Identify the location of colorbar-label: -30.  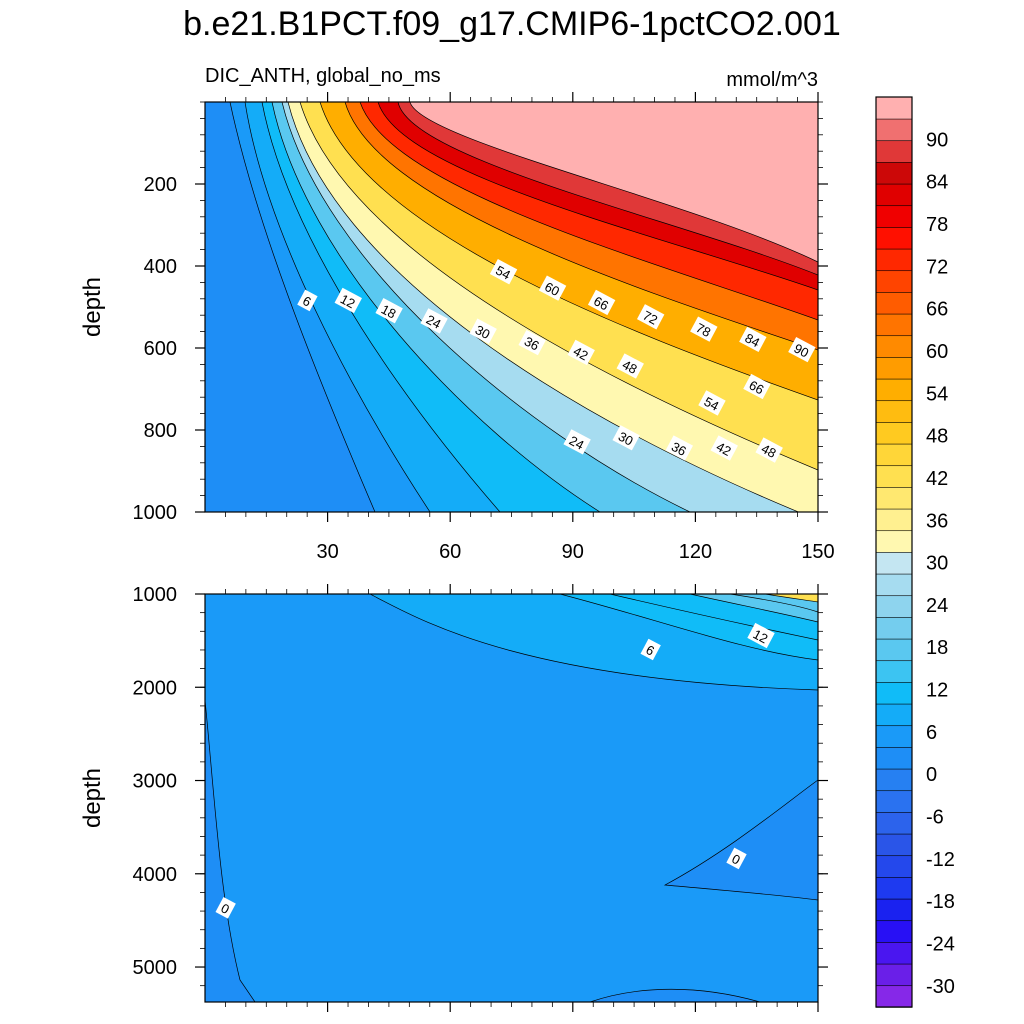
(940, 987).